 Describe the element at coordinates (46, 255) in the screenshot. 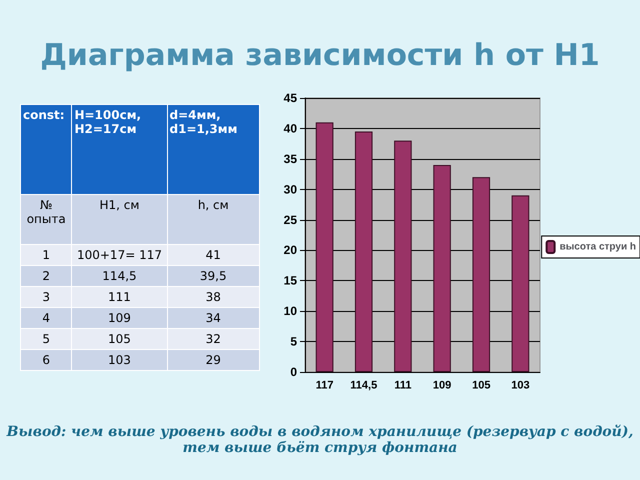

I see `text: 1` at that location.